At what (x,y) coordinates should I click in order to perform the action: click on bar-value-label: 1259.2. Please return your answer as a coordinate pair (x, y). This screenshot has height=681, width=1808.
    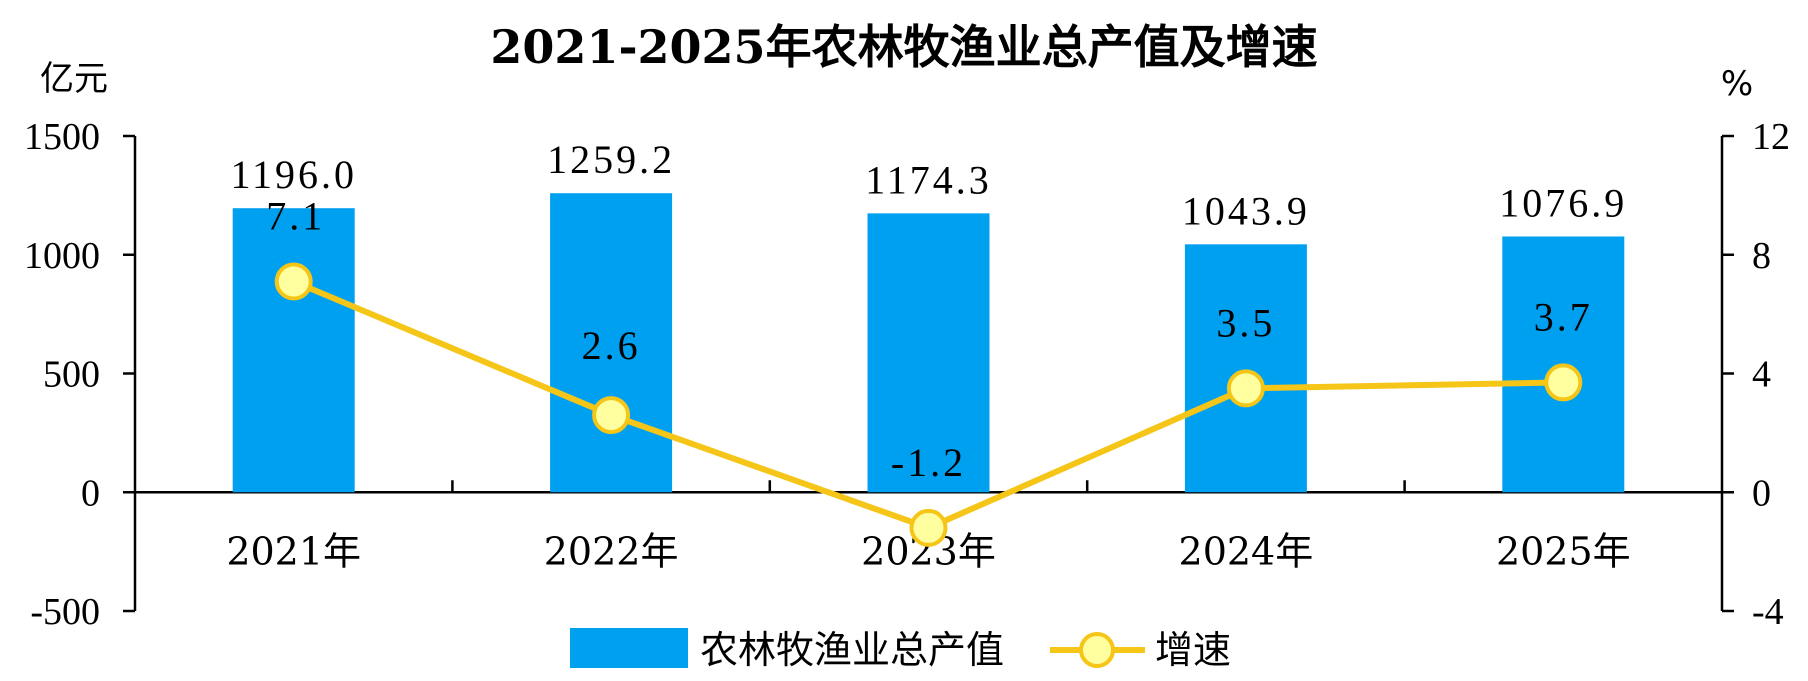
    Looking at the image, I should click on (611, 159).